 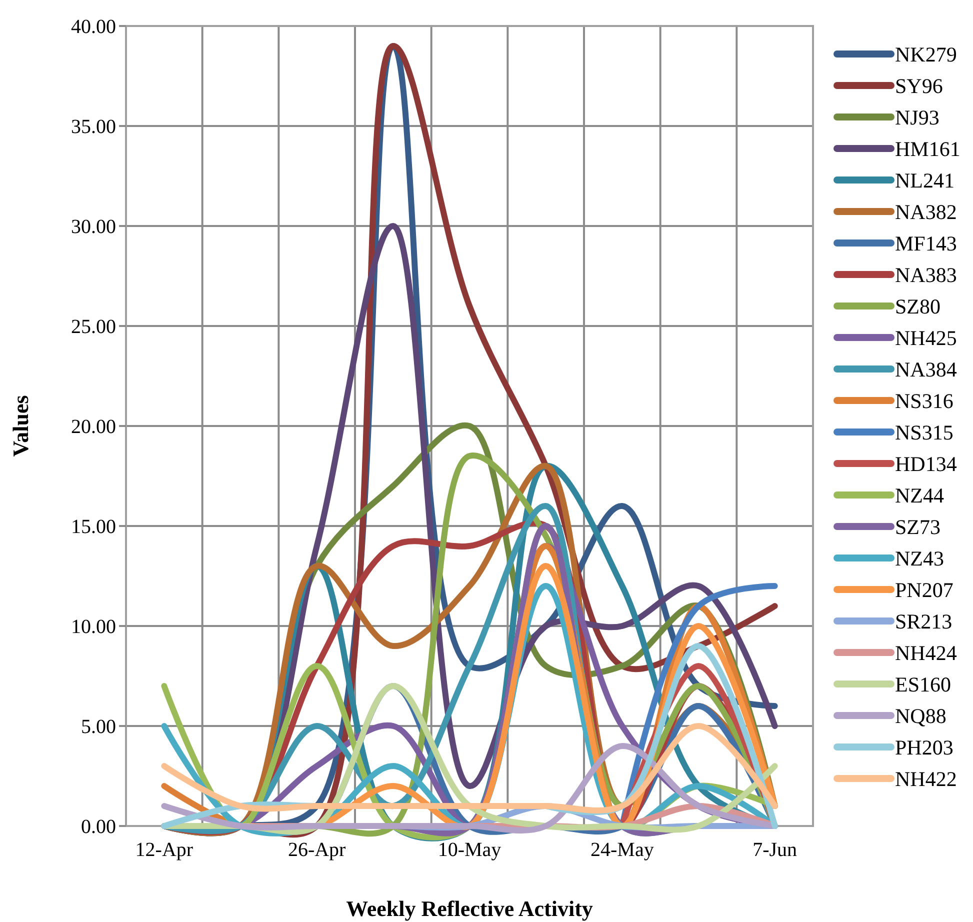 I want to click on legend-label: NJ93, so click(x=917, y=117).